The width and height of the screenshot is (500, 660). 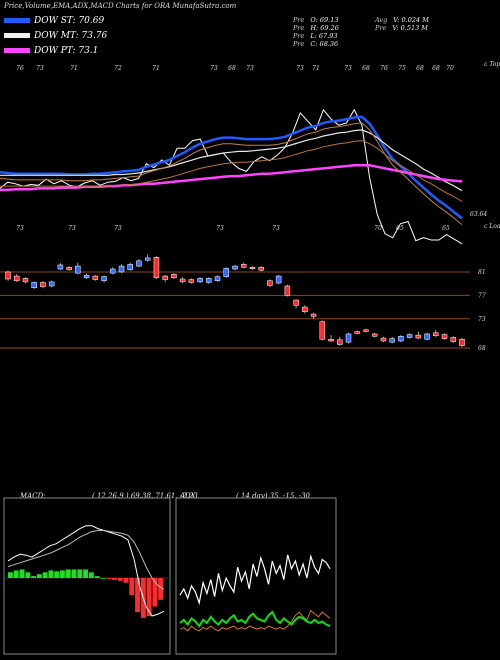 I want to click on ema-bottom-tick: 73, so click(x=118, y=228).